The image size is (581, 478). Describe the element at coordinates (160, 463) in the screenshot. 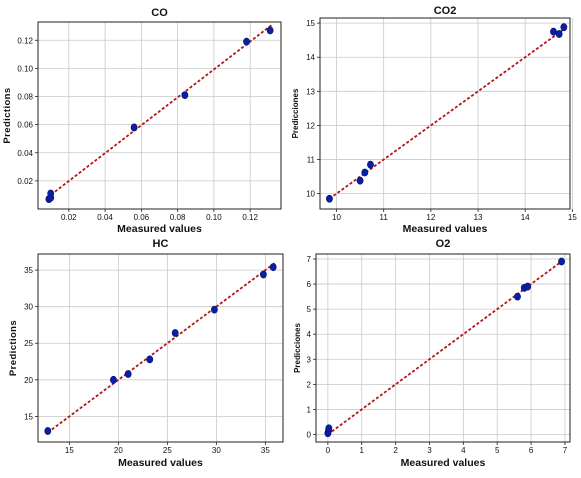

I see `hc-xlabel: Measured values` at that location.